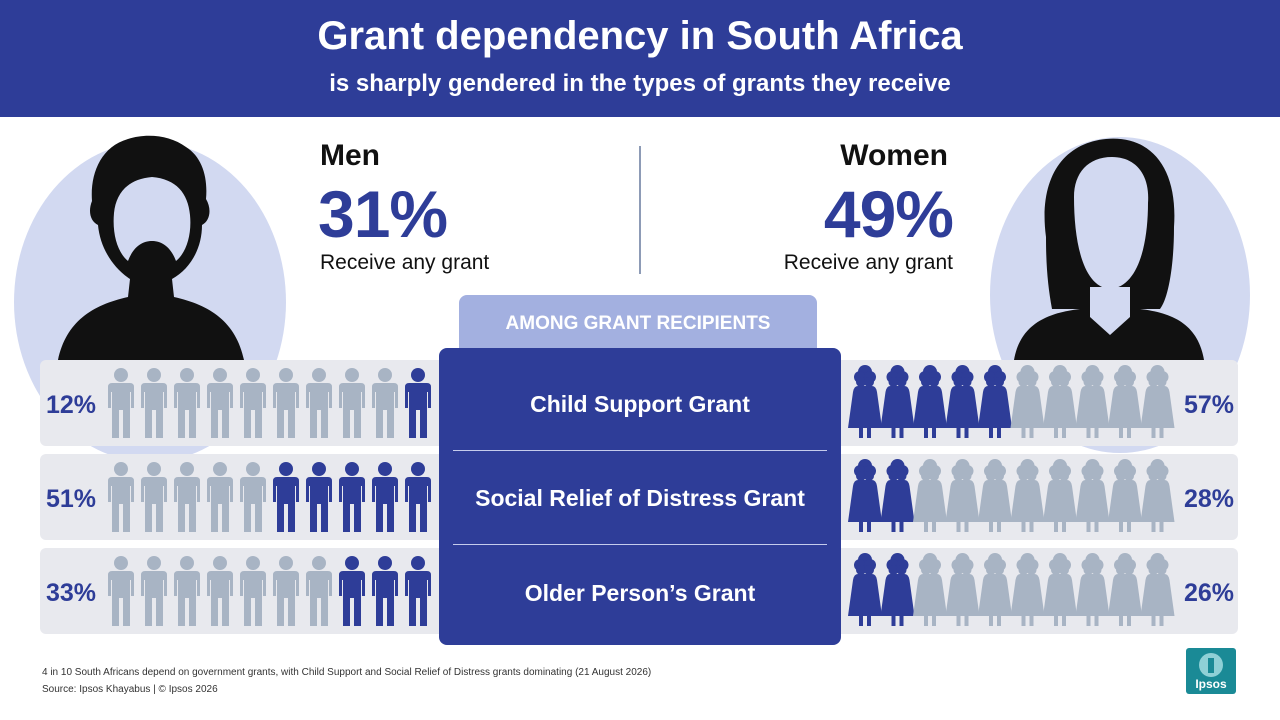 This screenshot has width=1280, height=720. What do you see at coordinates (1211, 684) in the screenshot?
I see `logo-text: Ipsos` at bounding box center [1211, 684].